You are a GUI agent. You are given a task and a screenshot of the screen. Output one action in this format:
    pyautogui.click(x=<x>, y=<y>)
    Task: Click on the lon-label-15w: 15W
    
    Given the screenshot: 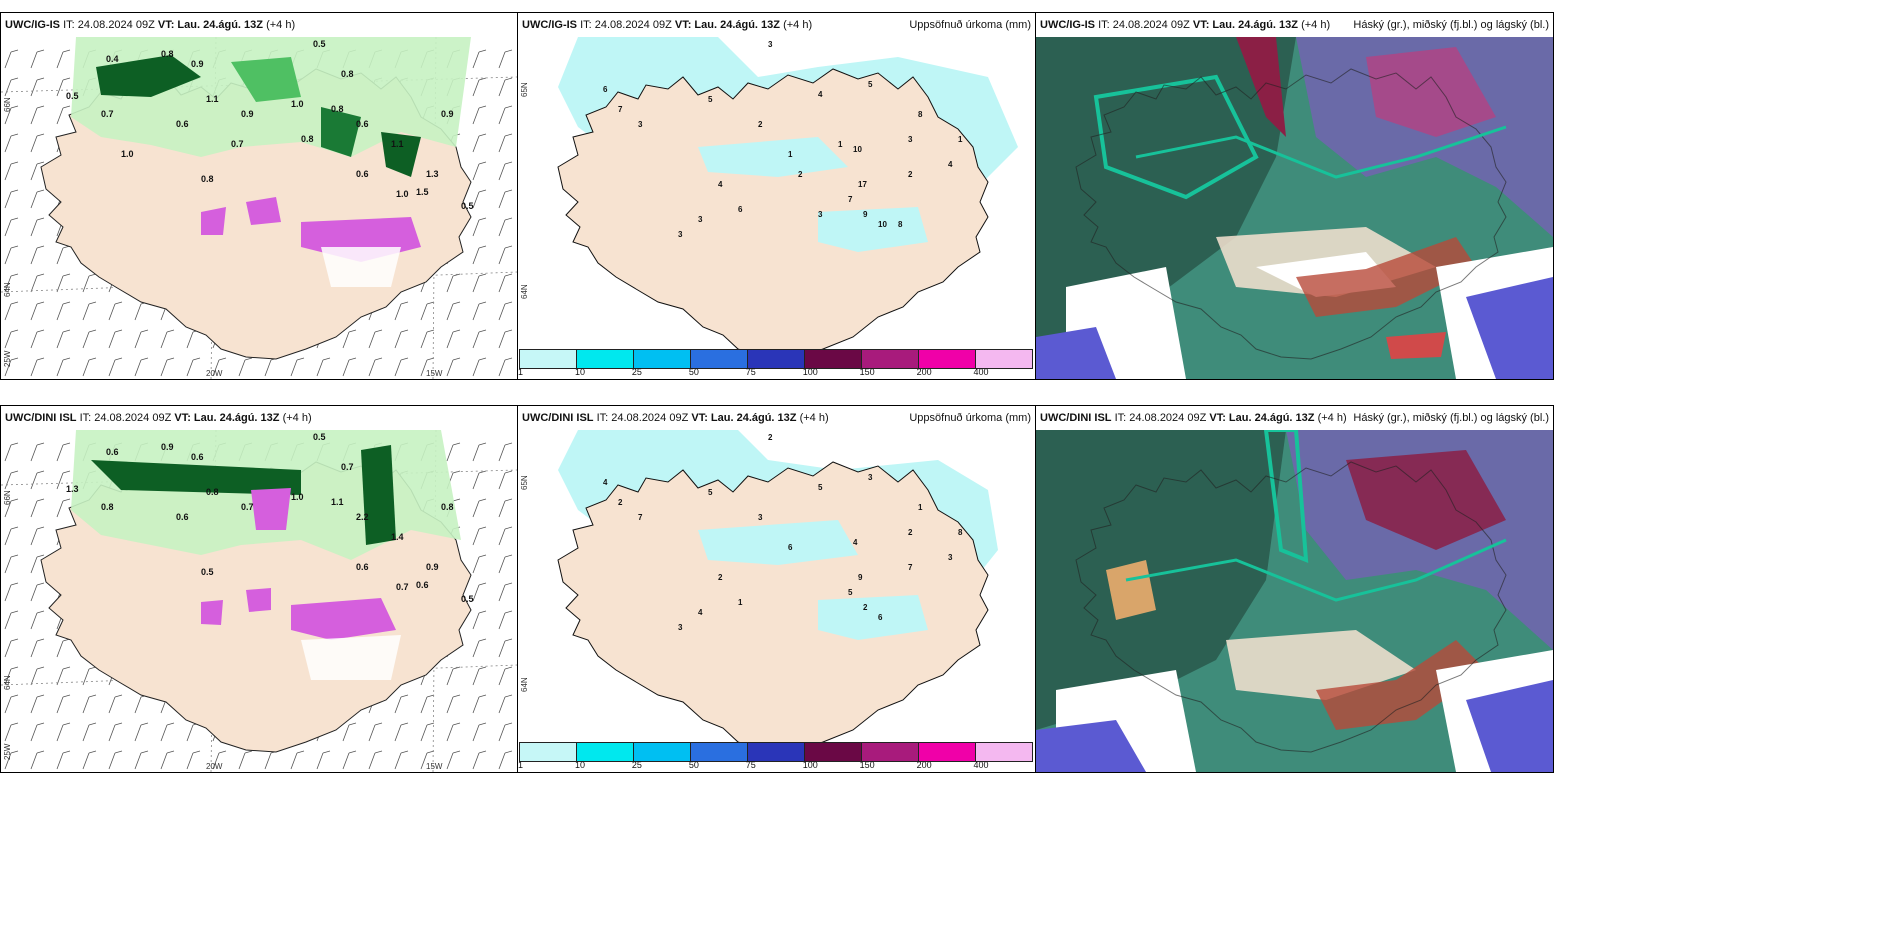 What is the action you would take?
    pyautogui.click(x=434, y=373)
    